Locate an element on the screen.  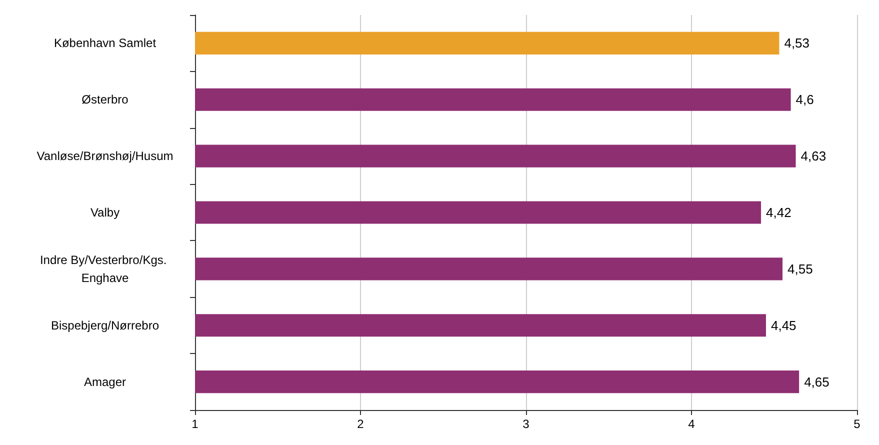
data-label: 4,42 is located at coordinates (779, 212).